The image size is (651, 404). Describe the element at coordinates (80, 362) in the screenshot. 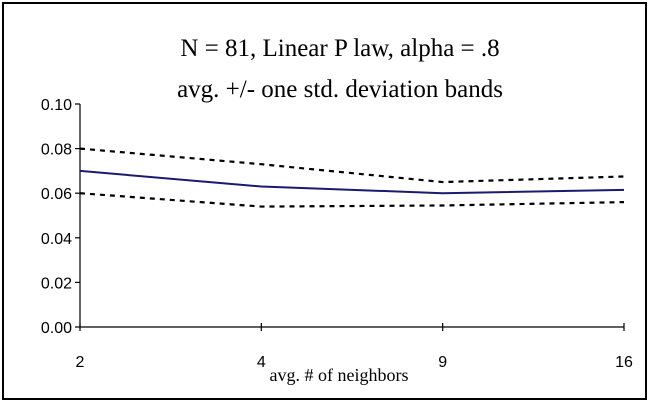

I see `x-tick-label: 2` at that location.